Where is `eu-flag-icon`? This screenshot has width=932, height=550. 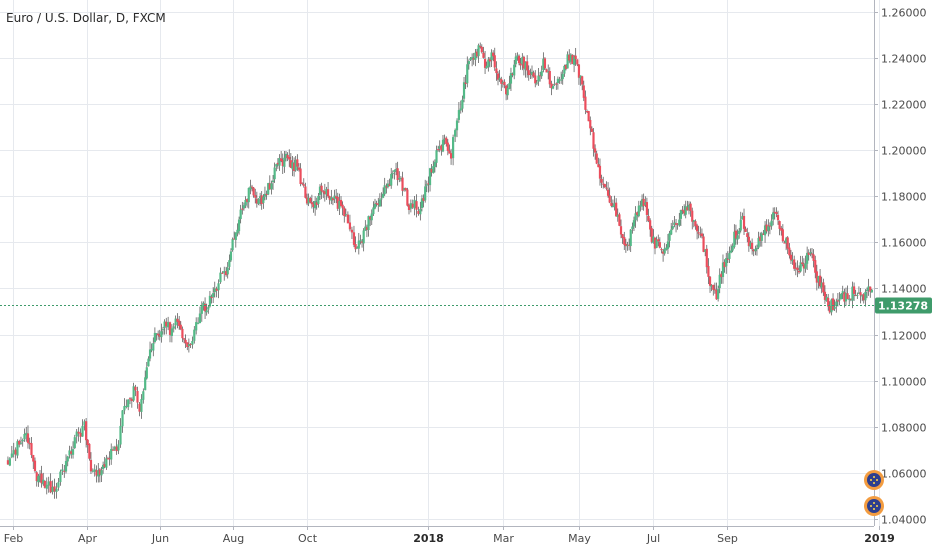 eu-flag-icon is located at coordinates (874, 480).